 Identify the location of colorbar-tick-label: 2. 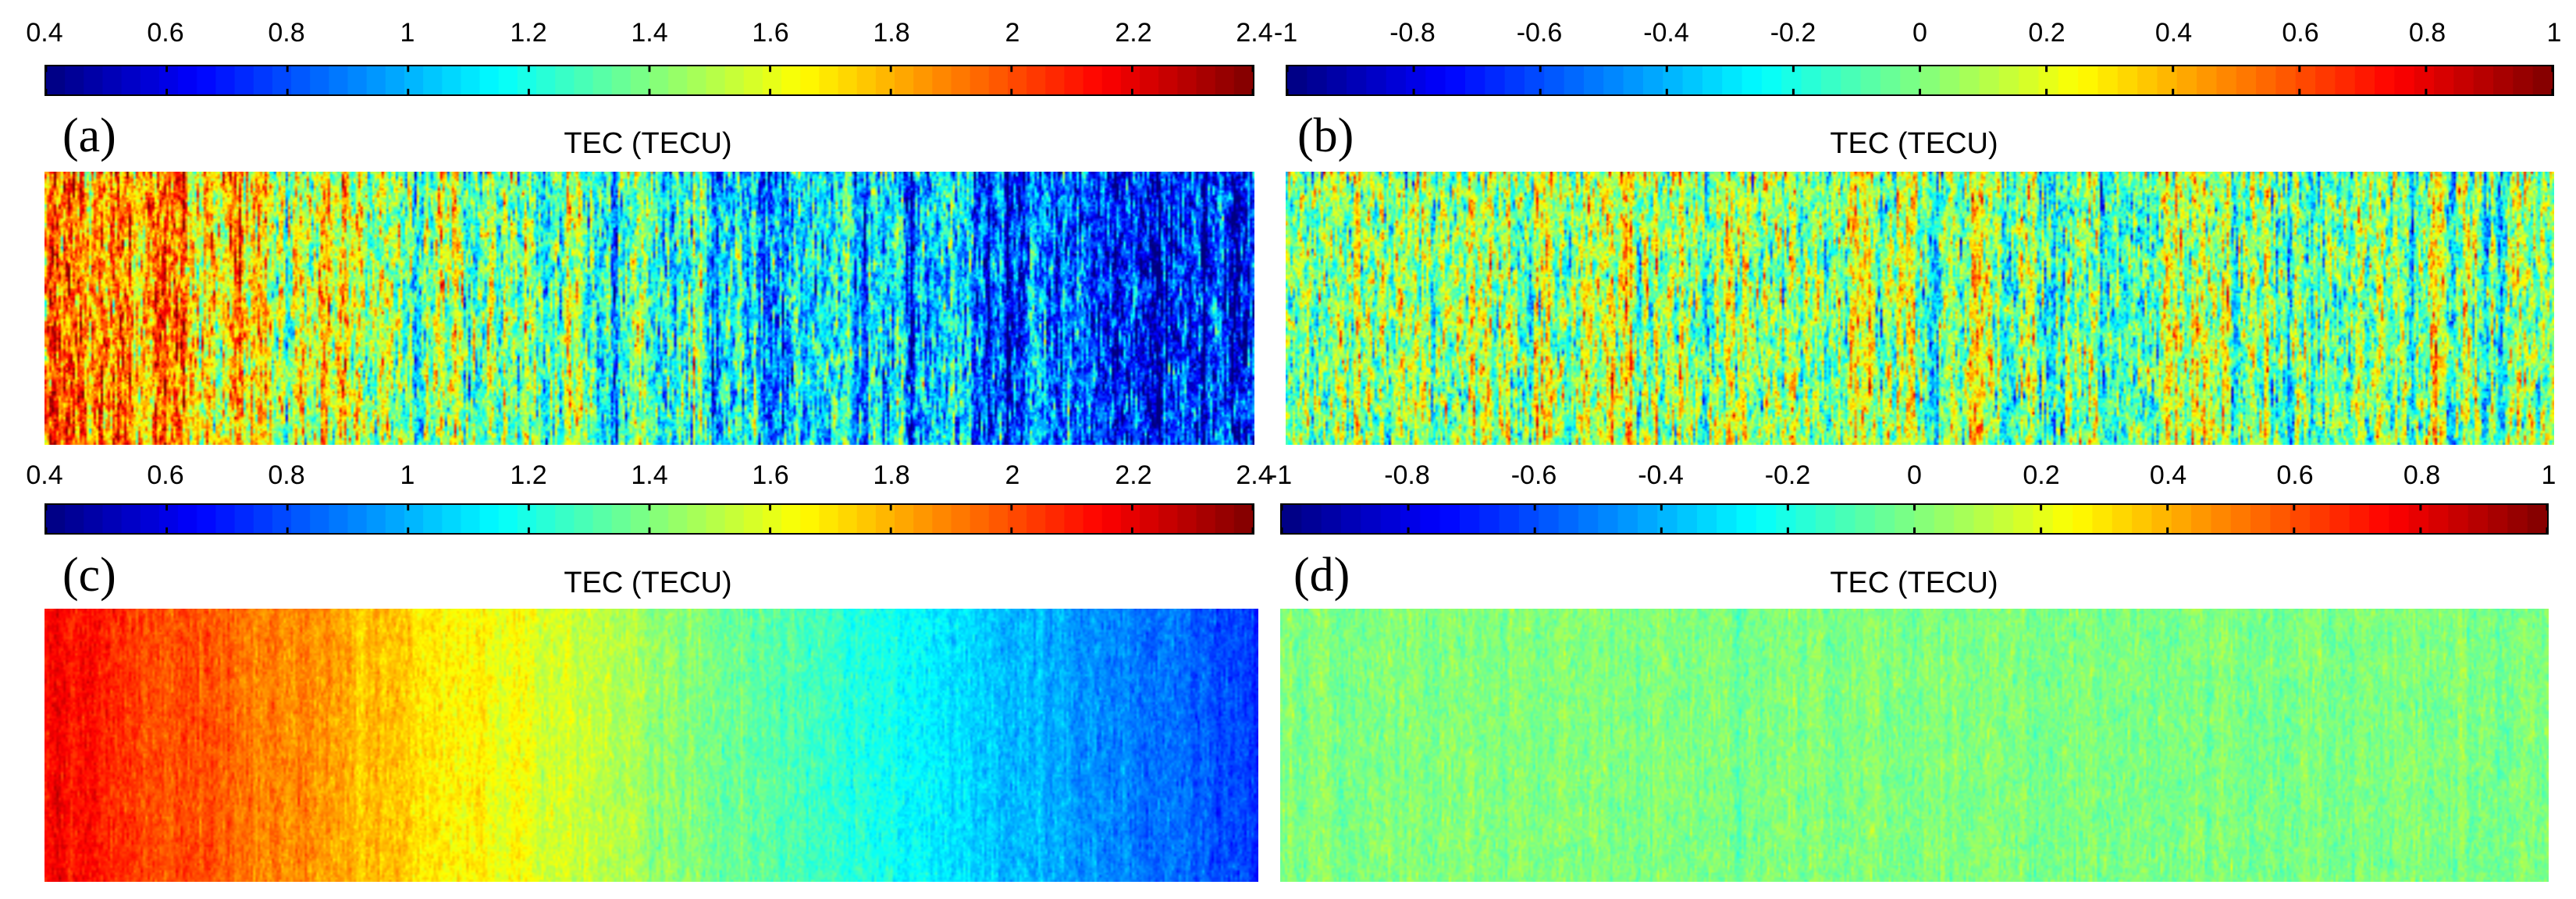
(1012, 475).